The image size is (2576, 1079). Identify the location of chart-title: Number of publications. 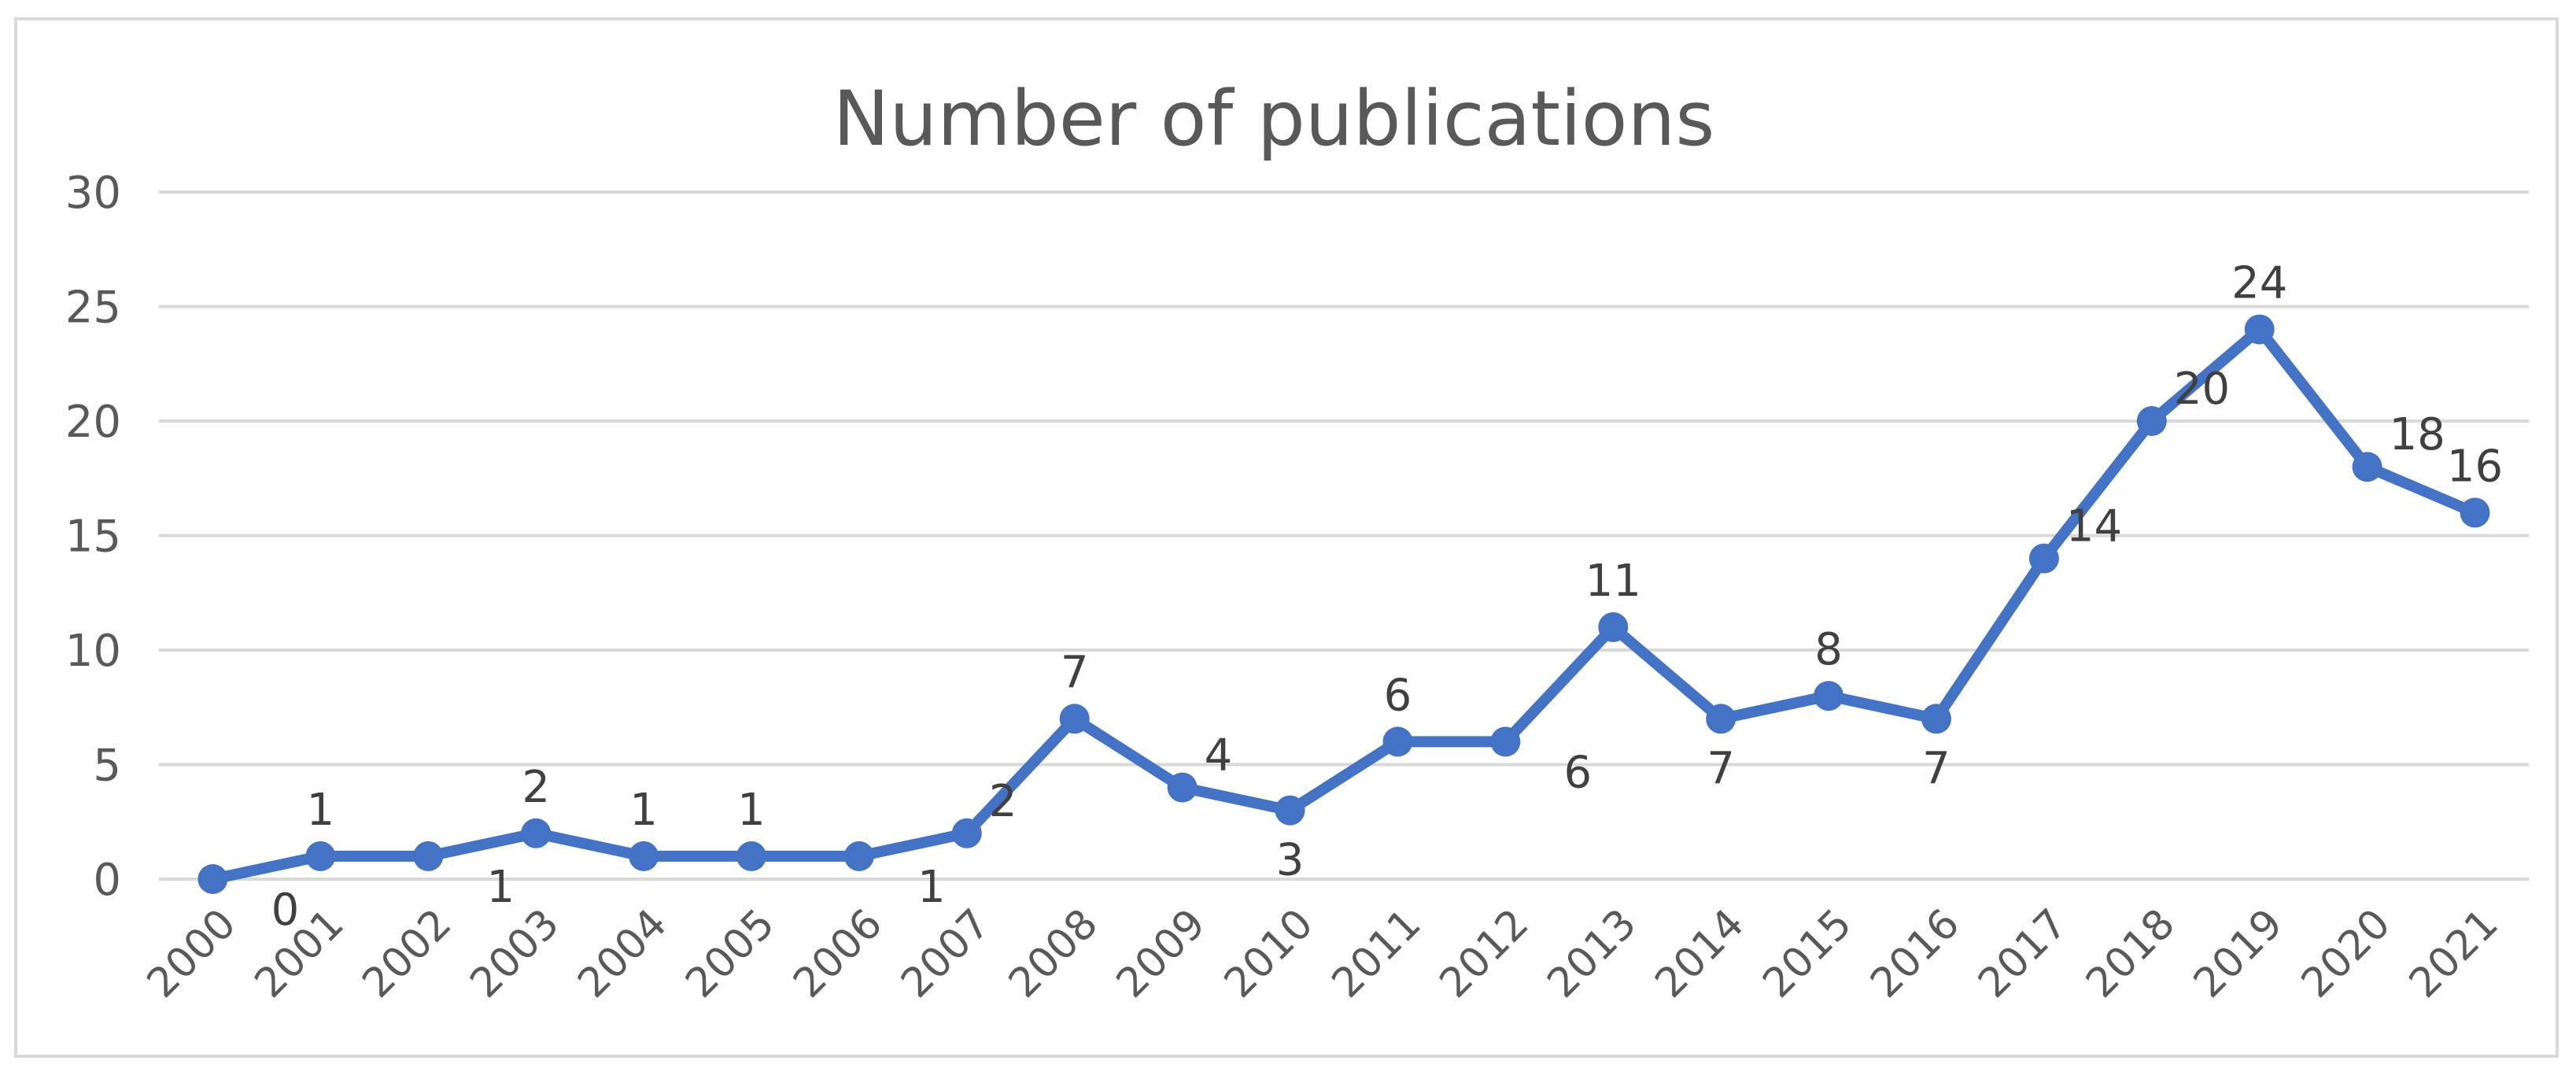
(1274, 119).